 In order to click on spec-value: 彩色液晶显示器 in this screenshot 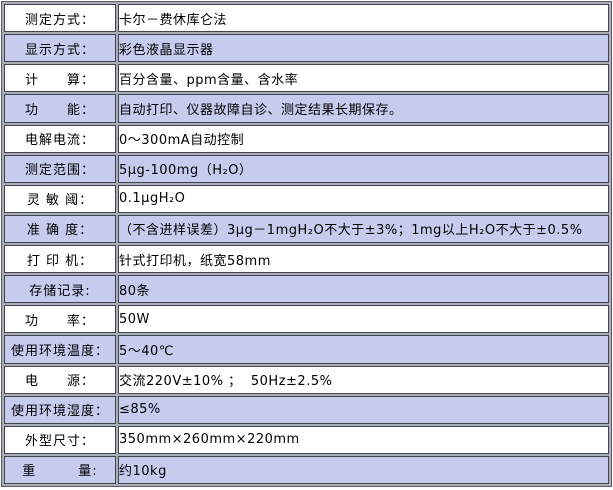, I will do `click(363, 48)`.